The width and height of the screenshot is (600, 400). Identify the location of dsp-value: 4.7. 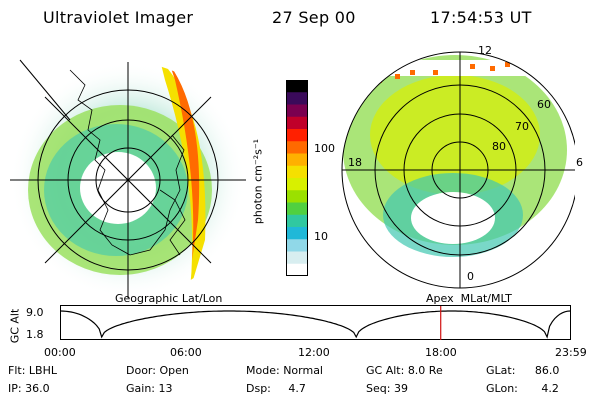
(297, 388).